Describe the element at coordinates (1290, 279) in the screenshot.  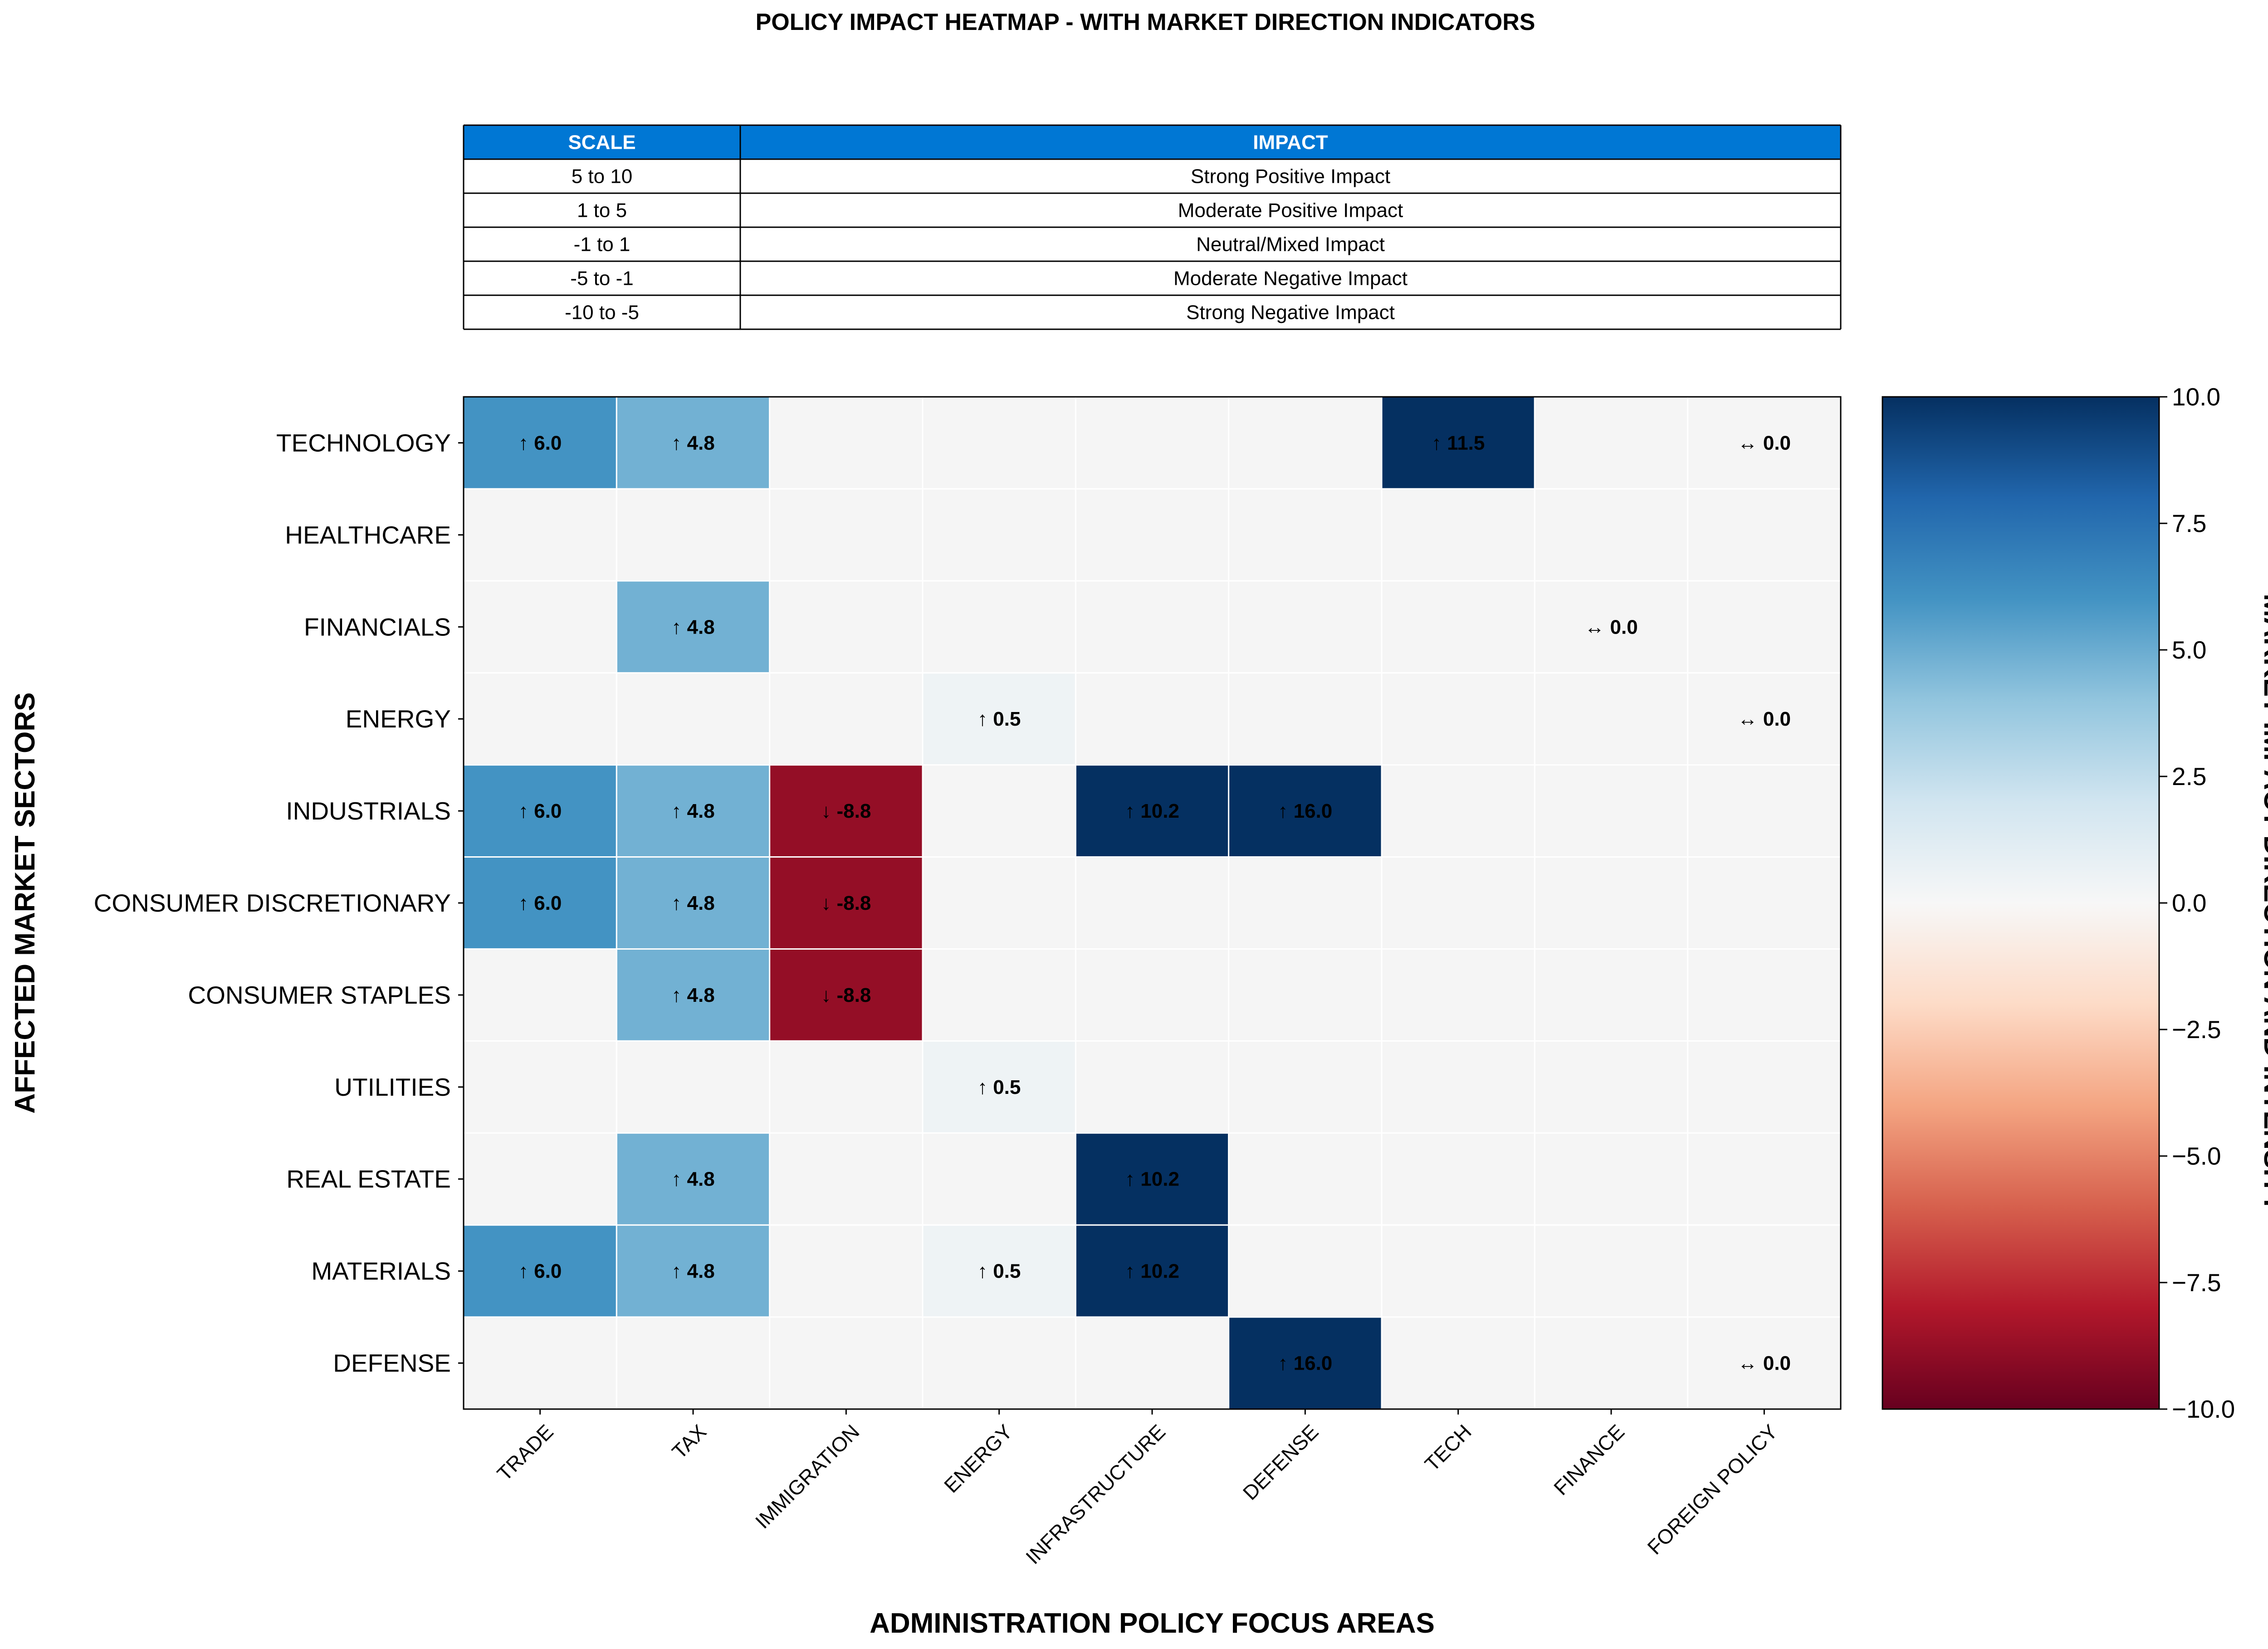
I see `legend-impact-cell: Moderate Negative Impact` at that location.